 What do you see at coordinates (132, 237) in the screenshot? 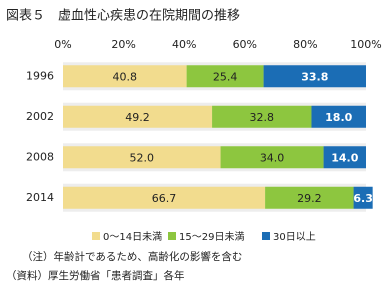
I see `legend-label: 0〜14日未満` at bounding box center [132, 237].